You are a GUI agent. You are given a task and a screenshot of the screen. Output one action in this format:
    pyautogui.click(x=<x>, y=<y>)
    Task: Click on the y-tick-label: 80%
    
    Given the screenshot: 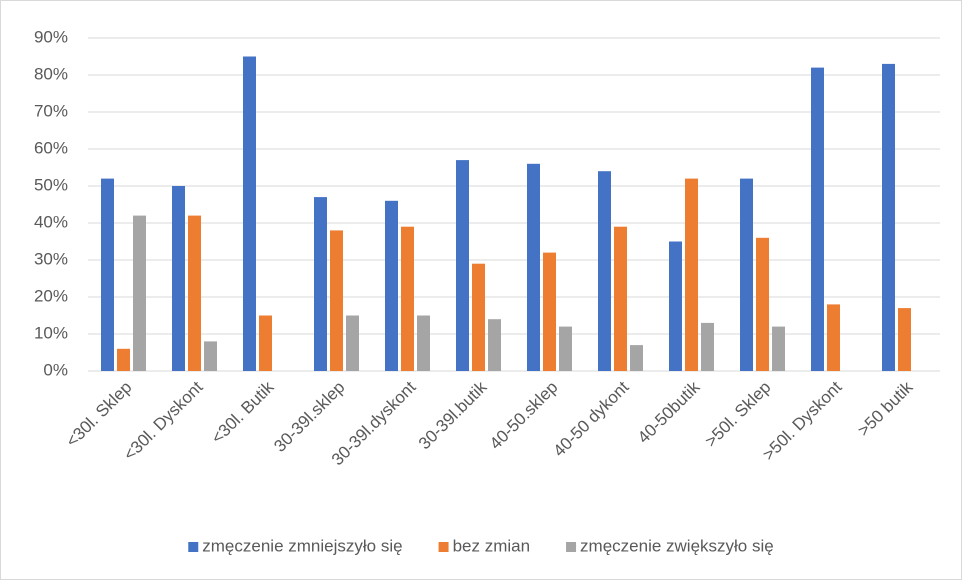 What is the action you would take?
    pyautogui.click(x=51, y=73)
    